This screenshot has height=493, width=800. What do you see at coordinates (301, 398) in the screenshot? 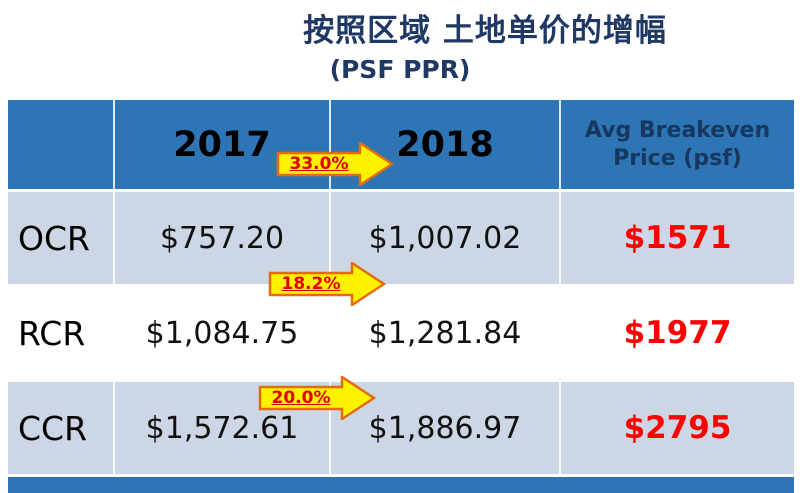
I see `growth-pct-ccr: 20.0%` at bounding box center [301, 398].